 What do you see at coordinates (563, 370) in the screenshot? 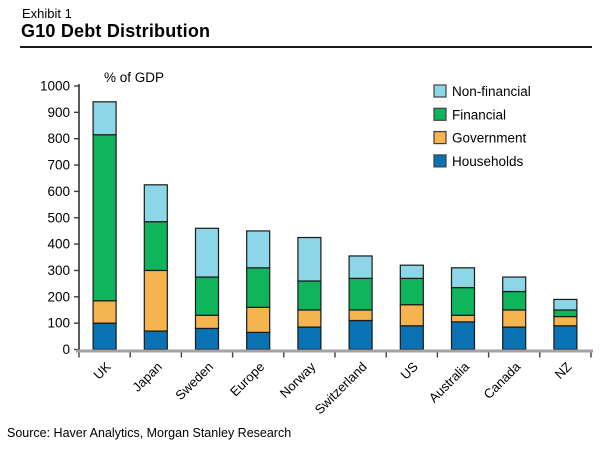
I see `x-axis-label-nz: NZ` at bounding box center [563, 370].